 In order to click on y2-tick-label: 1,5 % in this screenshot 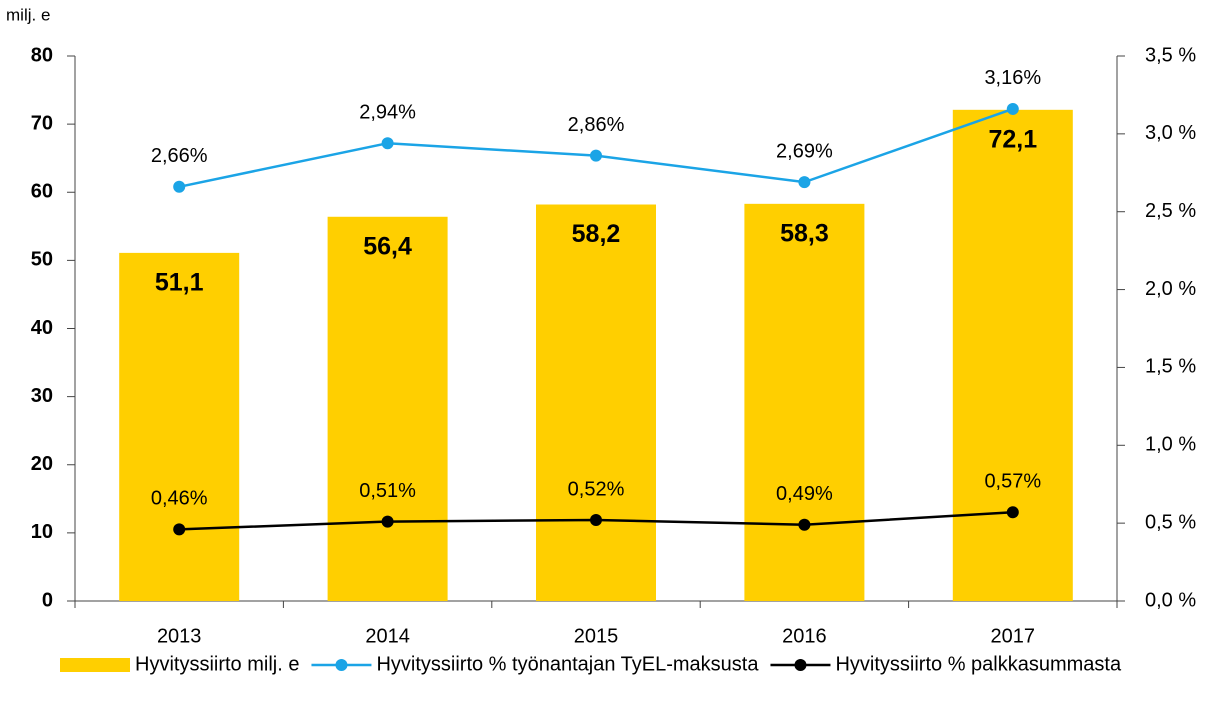, I will do `click(1170, 367)`.